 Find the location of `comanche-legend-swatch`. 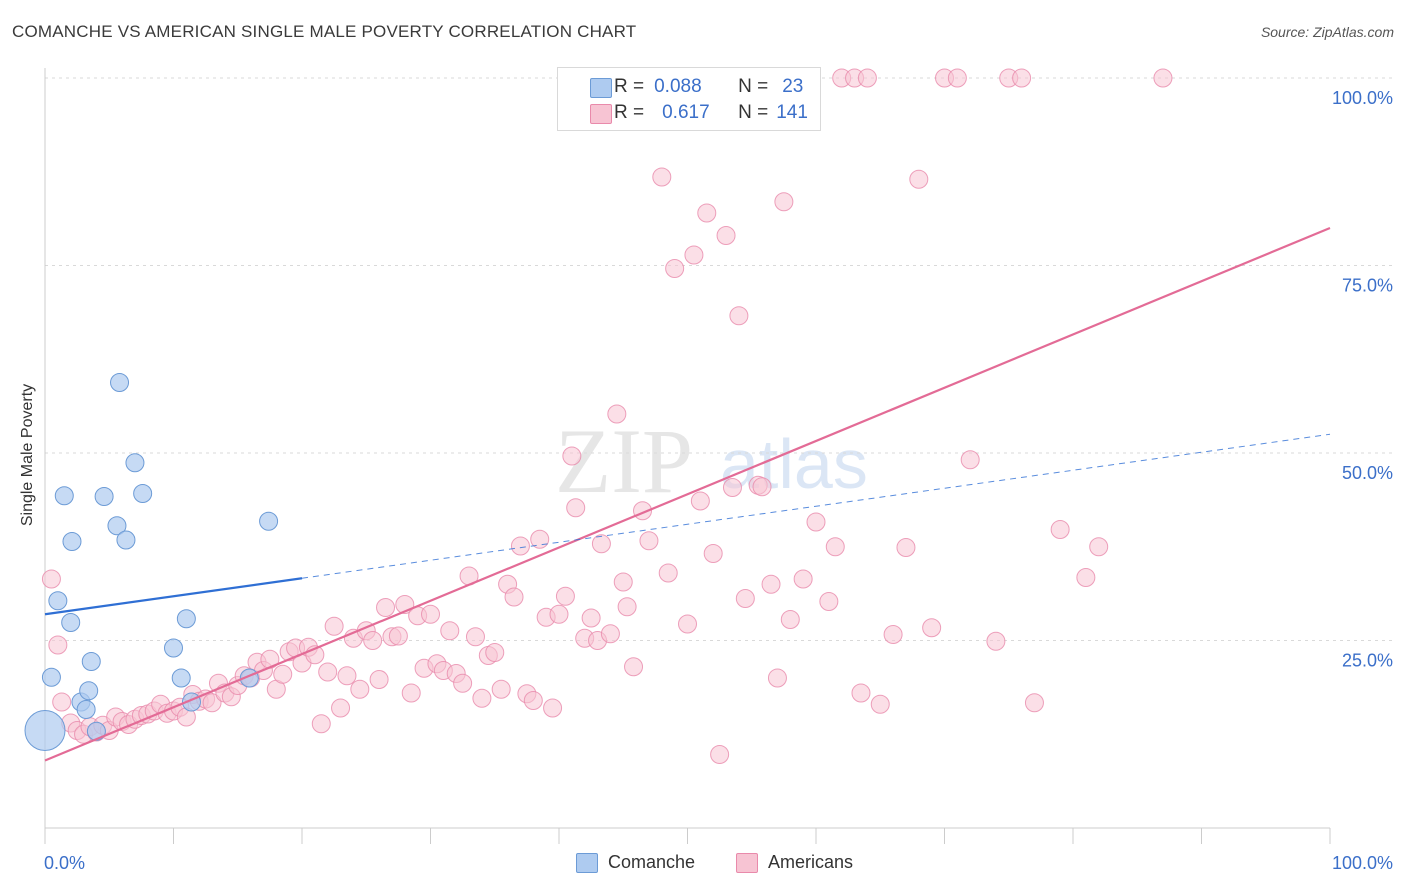

comanche-legend-swatch is located at coordinates (587, 862).